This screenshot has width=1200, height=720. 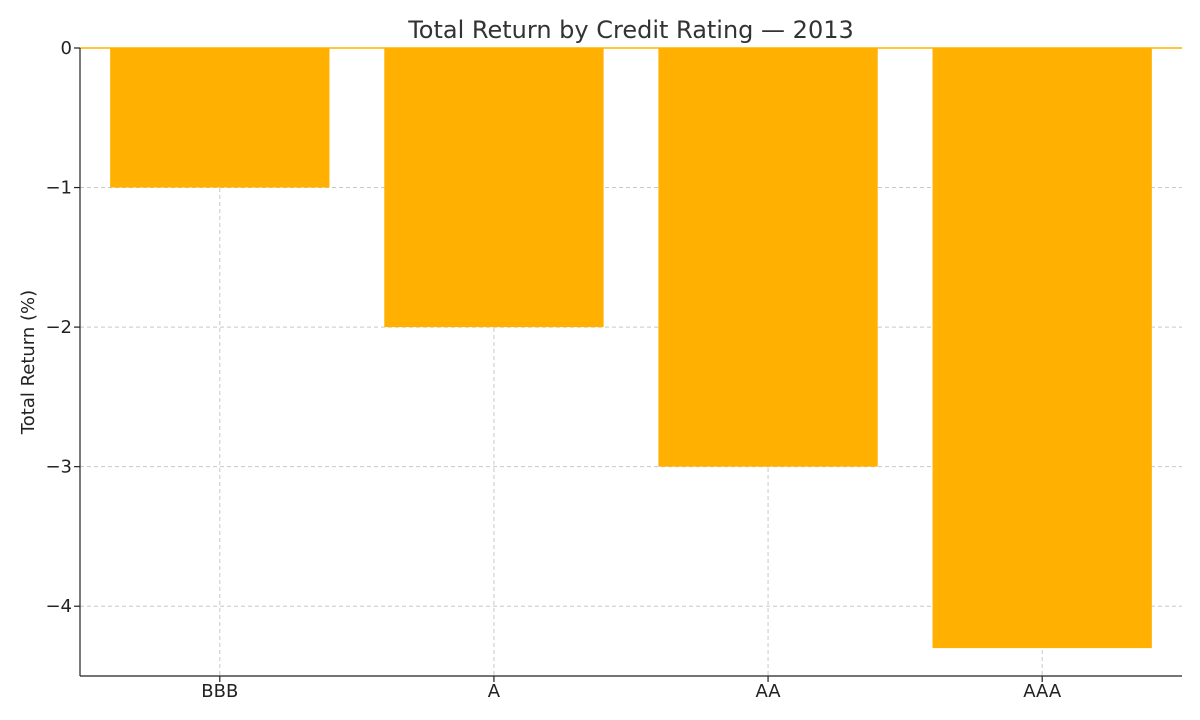 I want to click on bar-aa, so click(x=768, y=257).